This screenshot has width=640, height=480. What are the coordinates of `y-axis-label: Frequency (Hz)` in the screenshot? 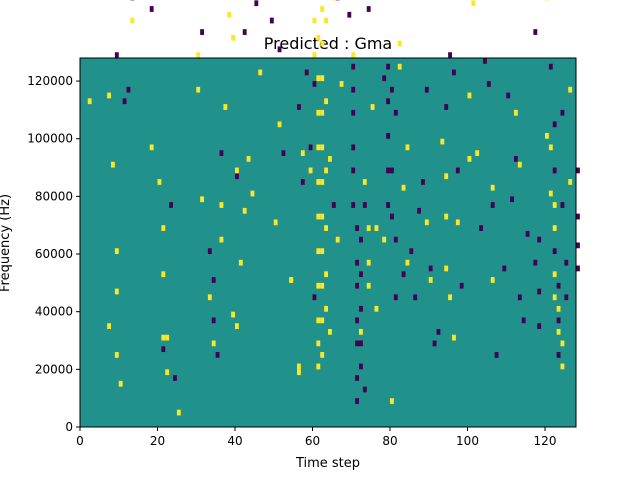 It's located at (6, 243).